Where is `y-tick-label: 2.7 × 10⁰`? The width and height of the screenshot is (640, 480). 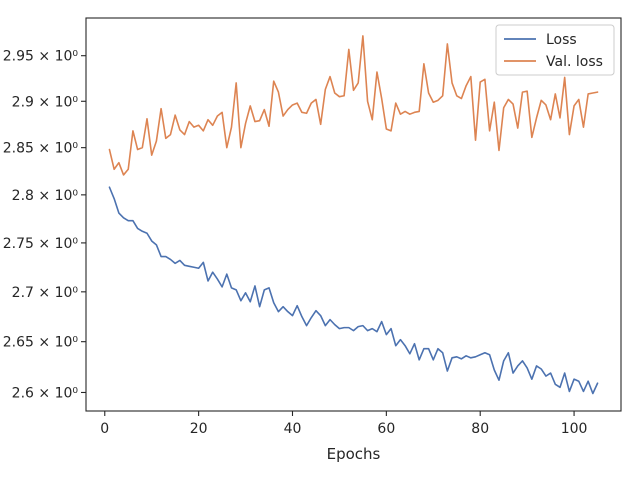 y-tick-label: 2.7 × 10⁰ is located at coordinates (45, 293).